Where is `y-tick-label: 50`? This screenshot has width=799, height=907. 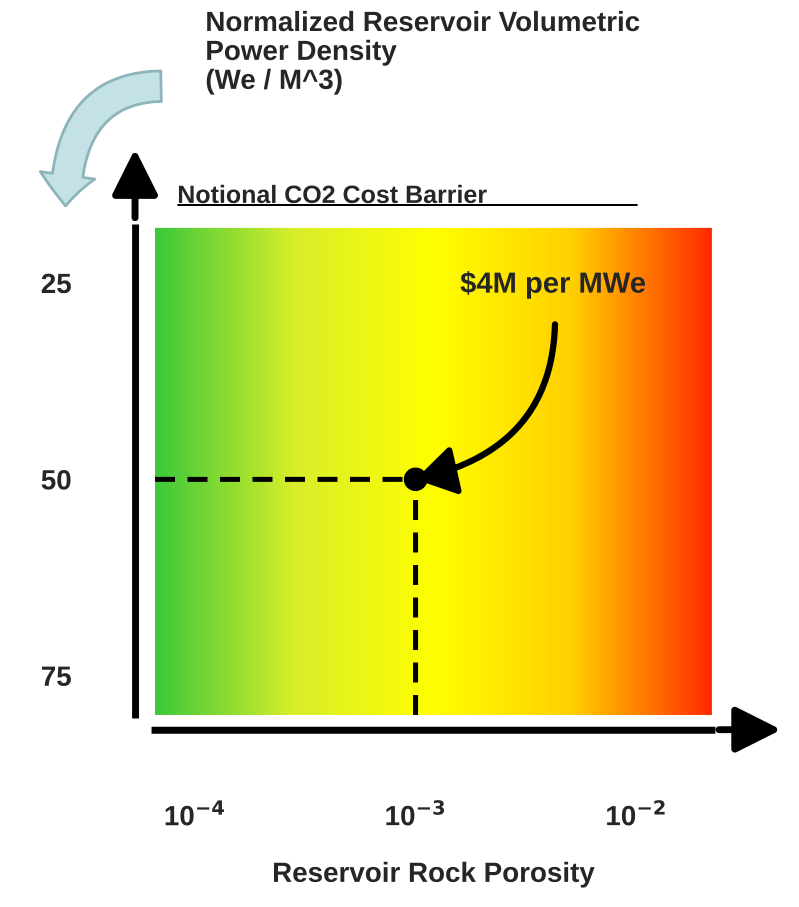 y-tick-label: 50 is located at coordinates (56, 480).